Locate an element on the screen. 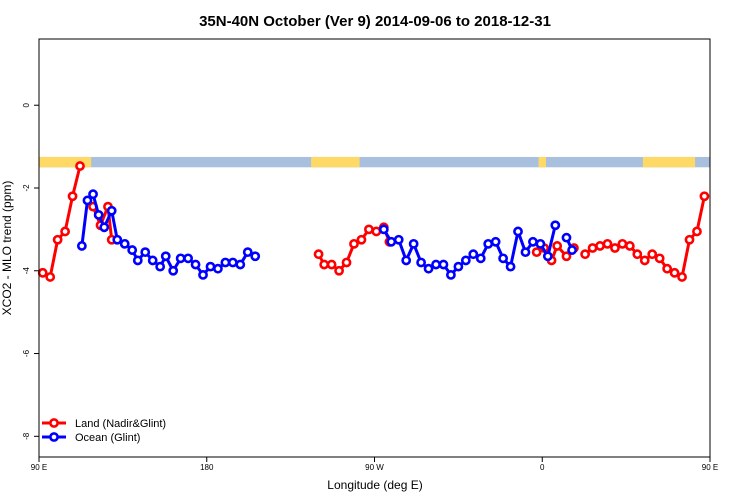 The height and width of the screenshot is (500, 750). series-ocean is located at coordinates (326, 234).